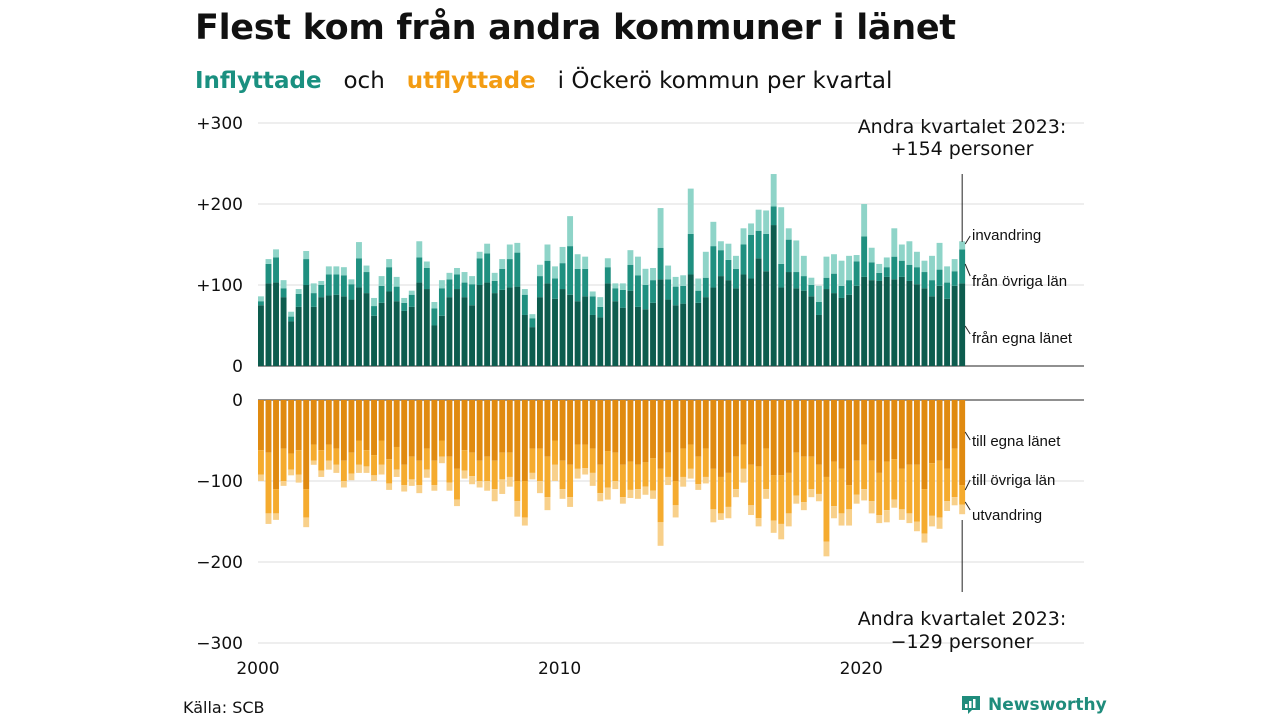 Image resolution: width=1280 pixels, height=720 pixels. What do you see at coordinates (219, 644) in the screenshot?
I see `y-tick-label: −300` at bounding box center [219, 644].